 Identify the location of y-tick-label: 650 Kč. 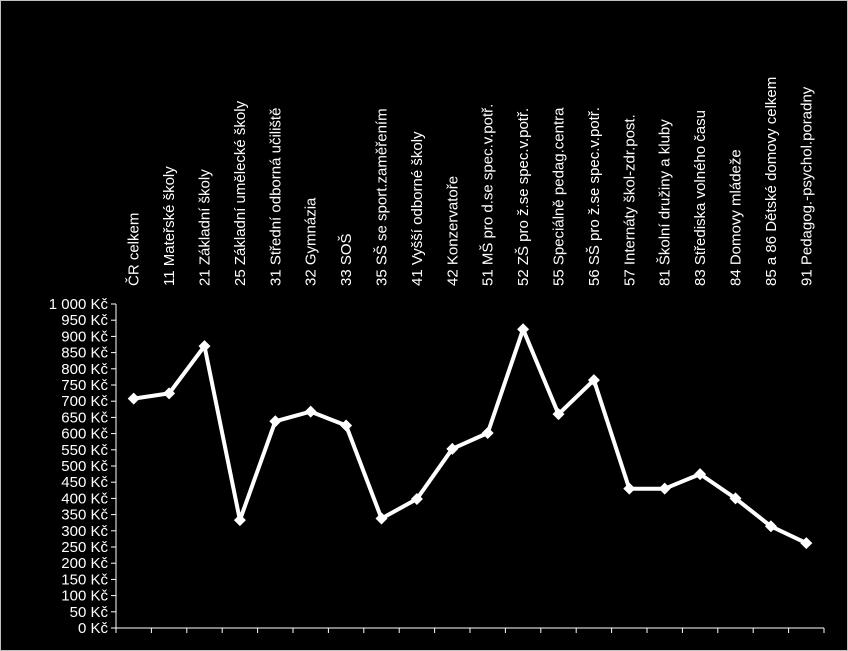
(84, 417).